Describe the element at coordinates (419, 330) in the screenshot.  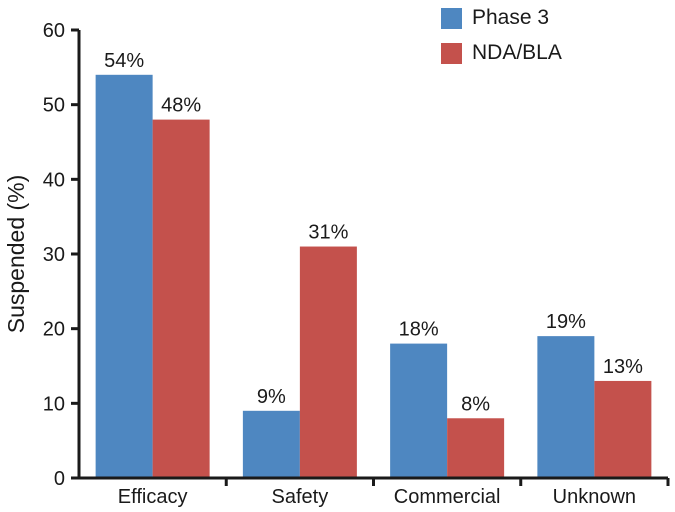
I see `bar-value-label: 18%` at that location.